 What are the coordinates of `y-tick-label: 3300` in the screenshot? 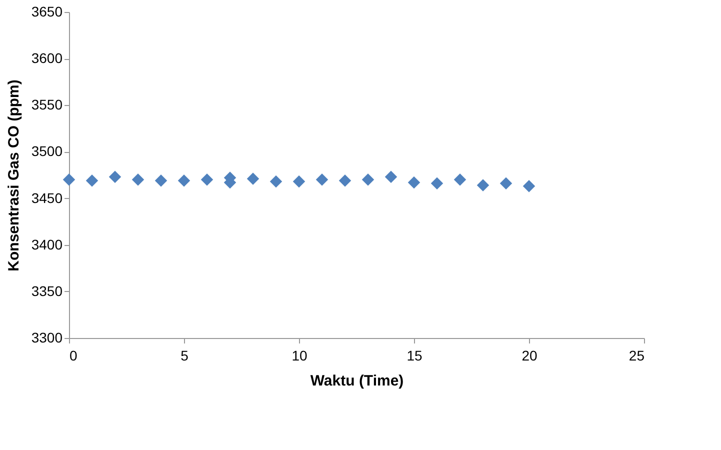 It's located at (47, 338).